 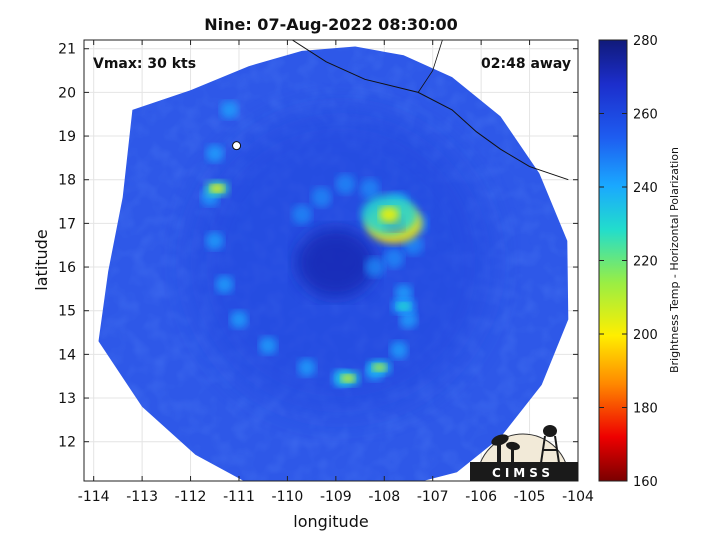 I want to click on colorbar-tick-label: 220, so click(x=645, y=262).